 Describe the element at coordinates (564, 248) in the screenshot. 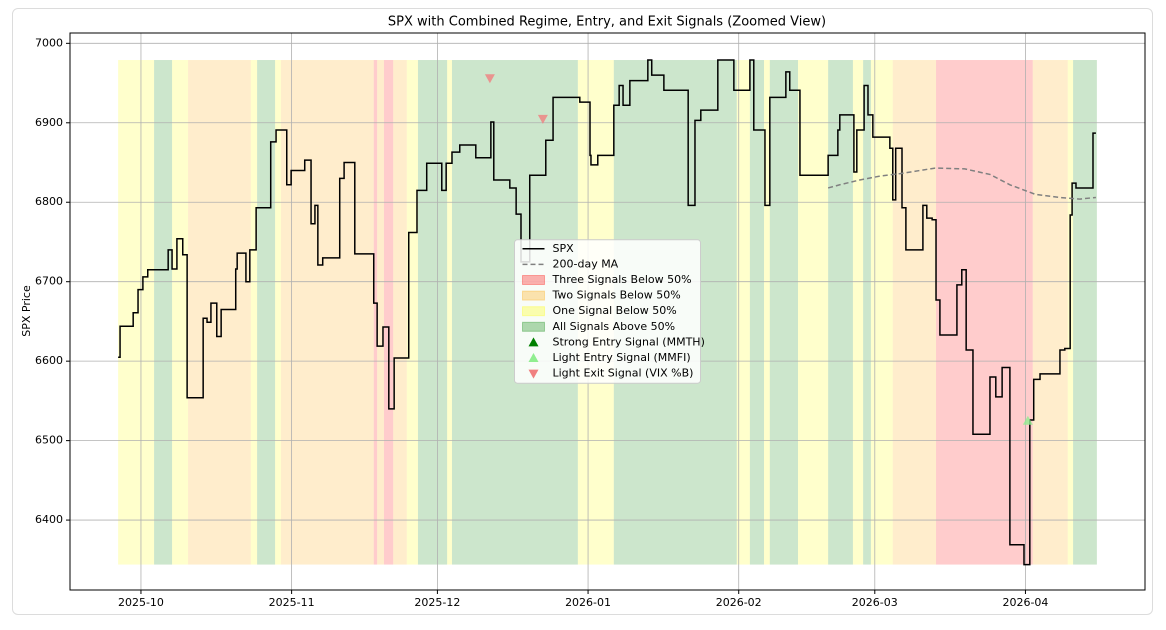

I see `legend-label: SPX` at that location.